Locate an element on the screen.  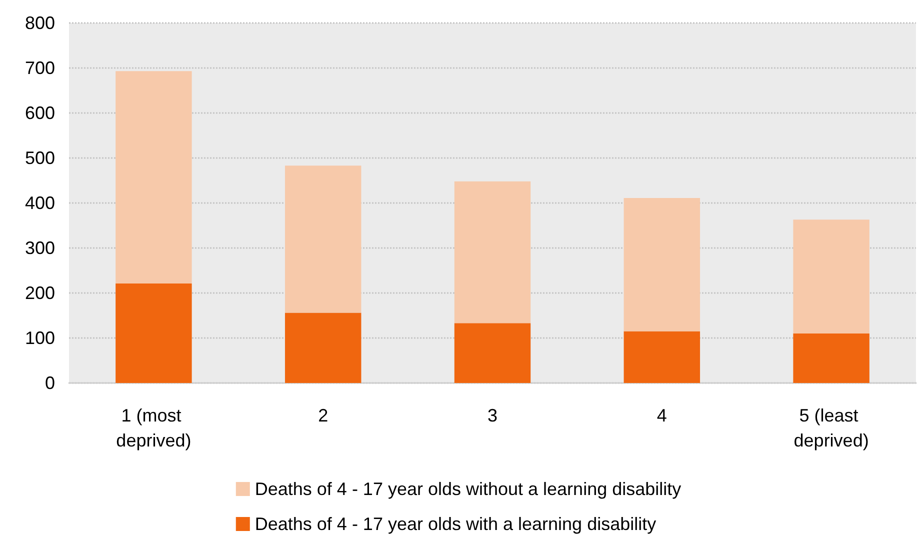
y-tick-label: 400 is located at coordinates (39, 203).